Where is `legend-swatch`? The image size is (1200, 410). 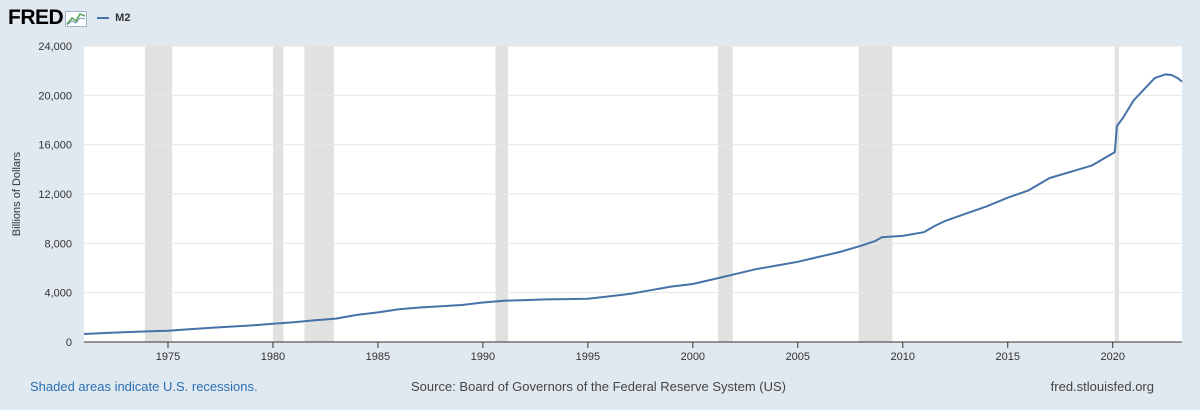
legend-swatch is located at coordinates (103, 18).